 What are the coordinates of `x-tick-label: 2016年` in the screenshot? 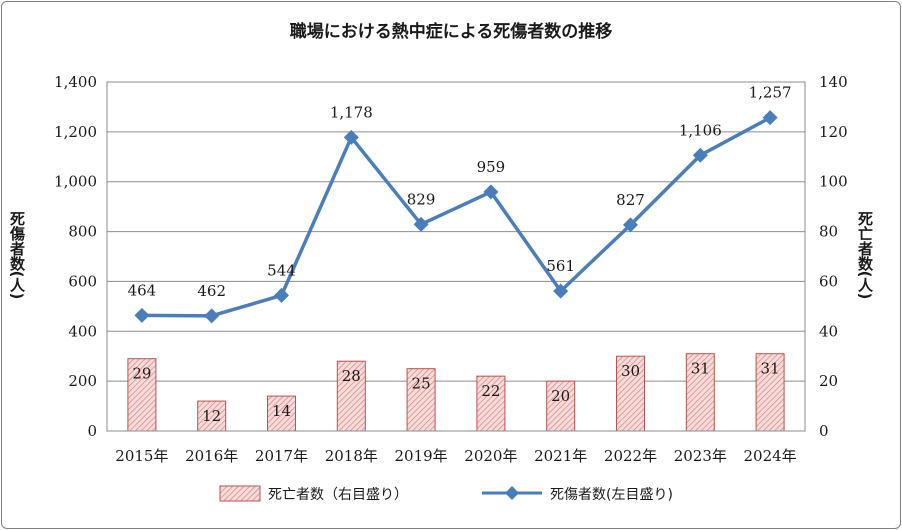 It's located at (211, 456).